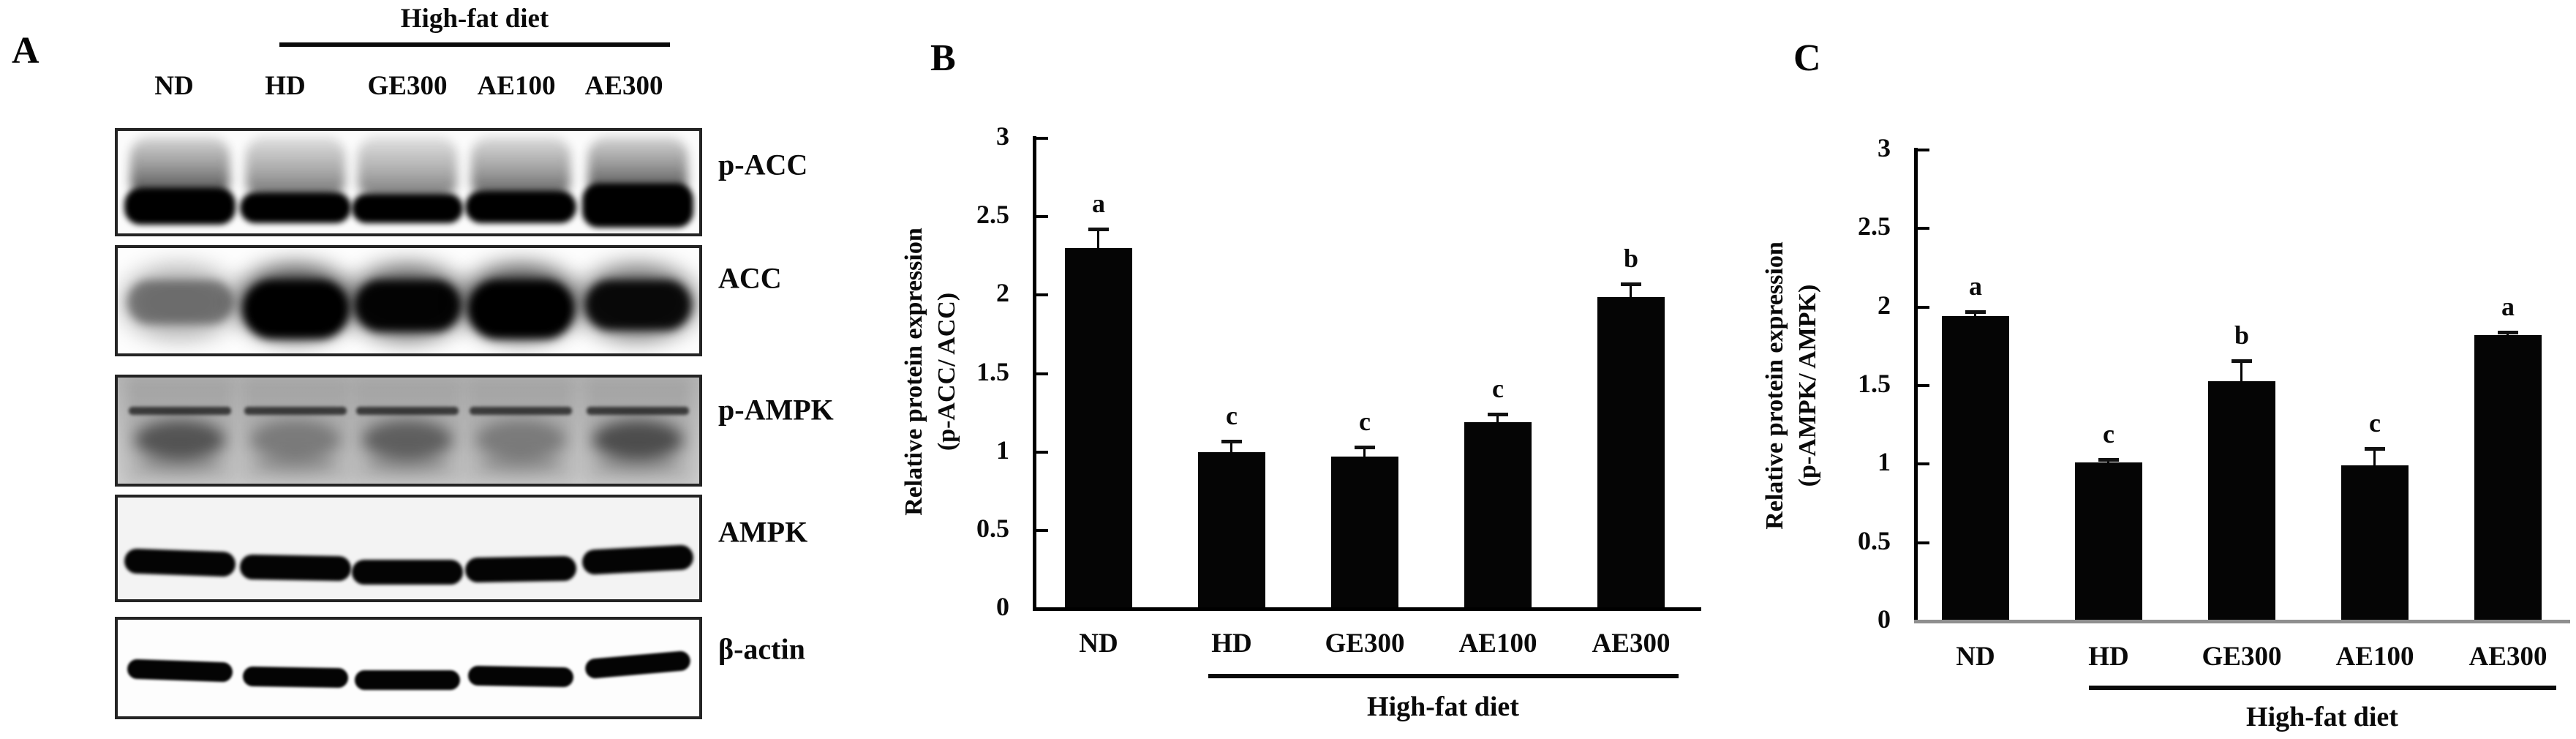 The image size is (2576, 739). What do you see at coordinates (761, 649) in the screenshot?
I see `blot-row-label: β-actin` at bounding box center [761, 649].